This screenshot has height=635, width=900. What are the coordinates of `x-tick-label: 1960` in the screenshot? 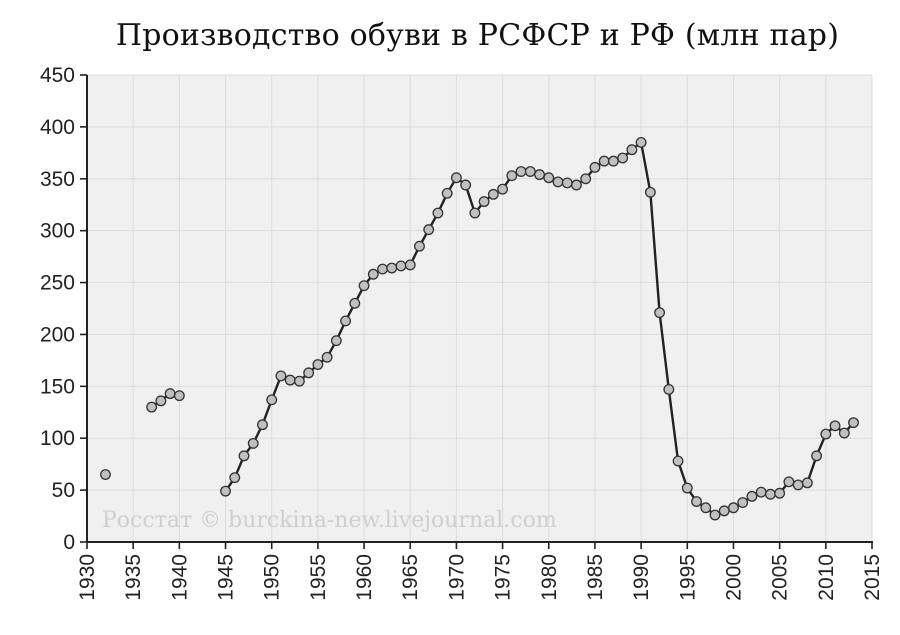 It's located at (364, 577).